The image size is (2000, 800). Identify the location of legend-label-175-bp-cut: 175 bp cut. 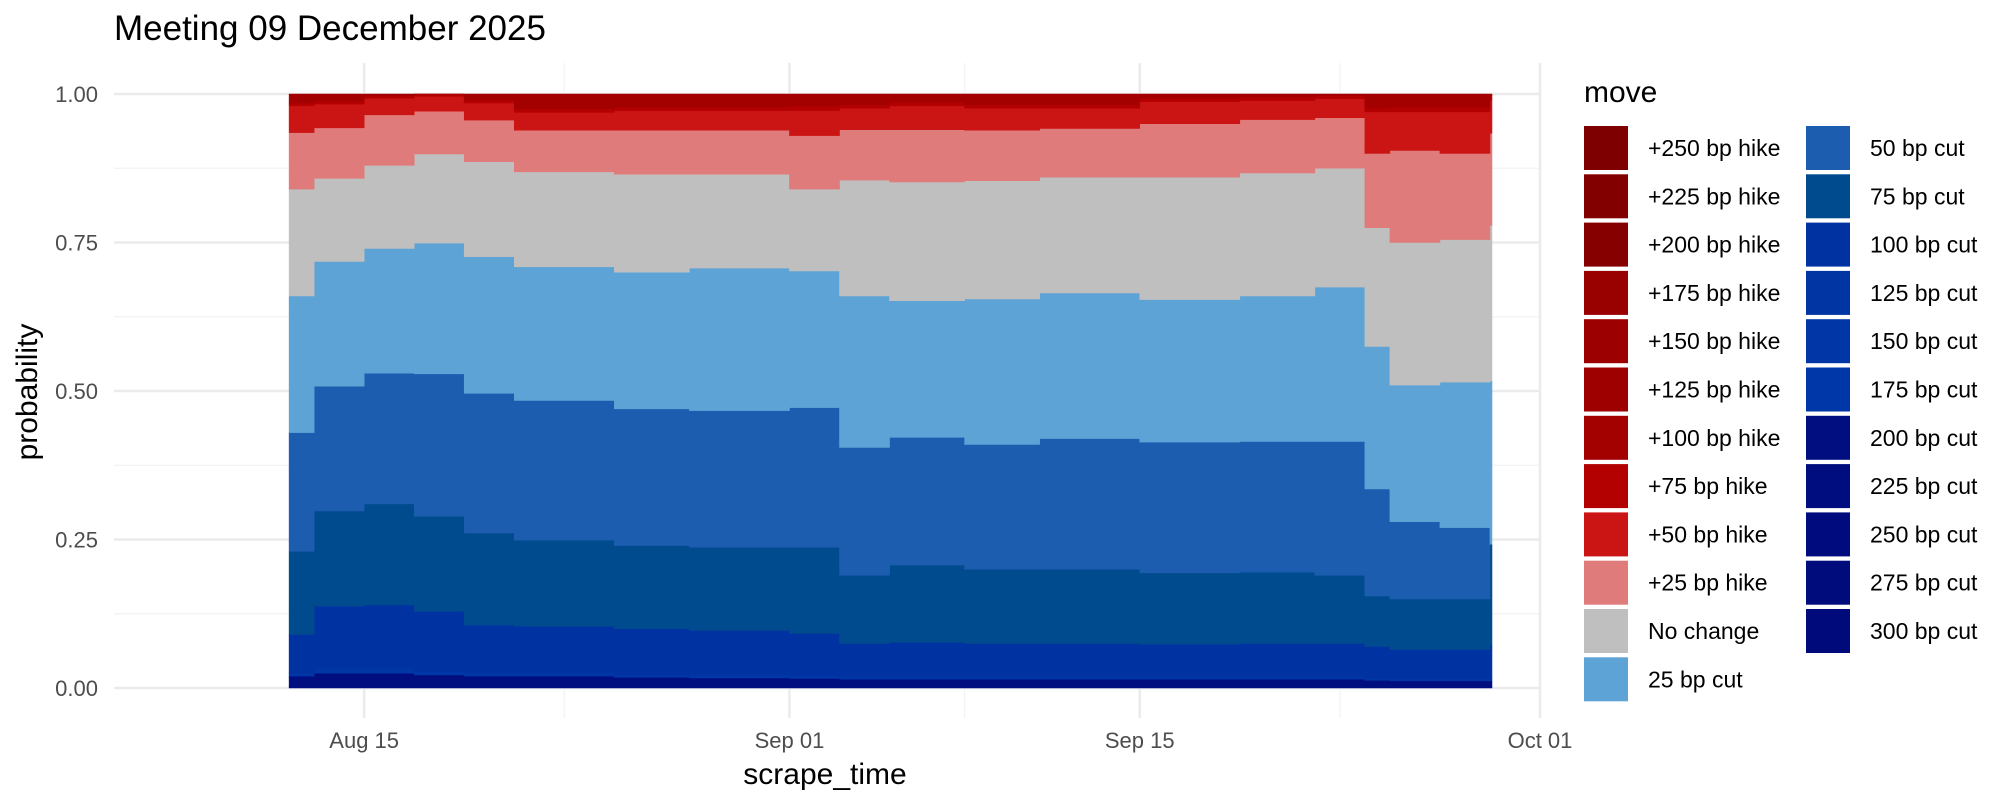
(1924, 390).